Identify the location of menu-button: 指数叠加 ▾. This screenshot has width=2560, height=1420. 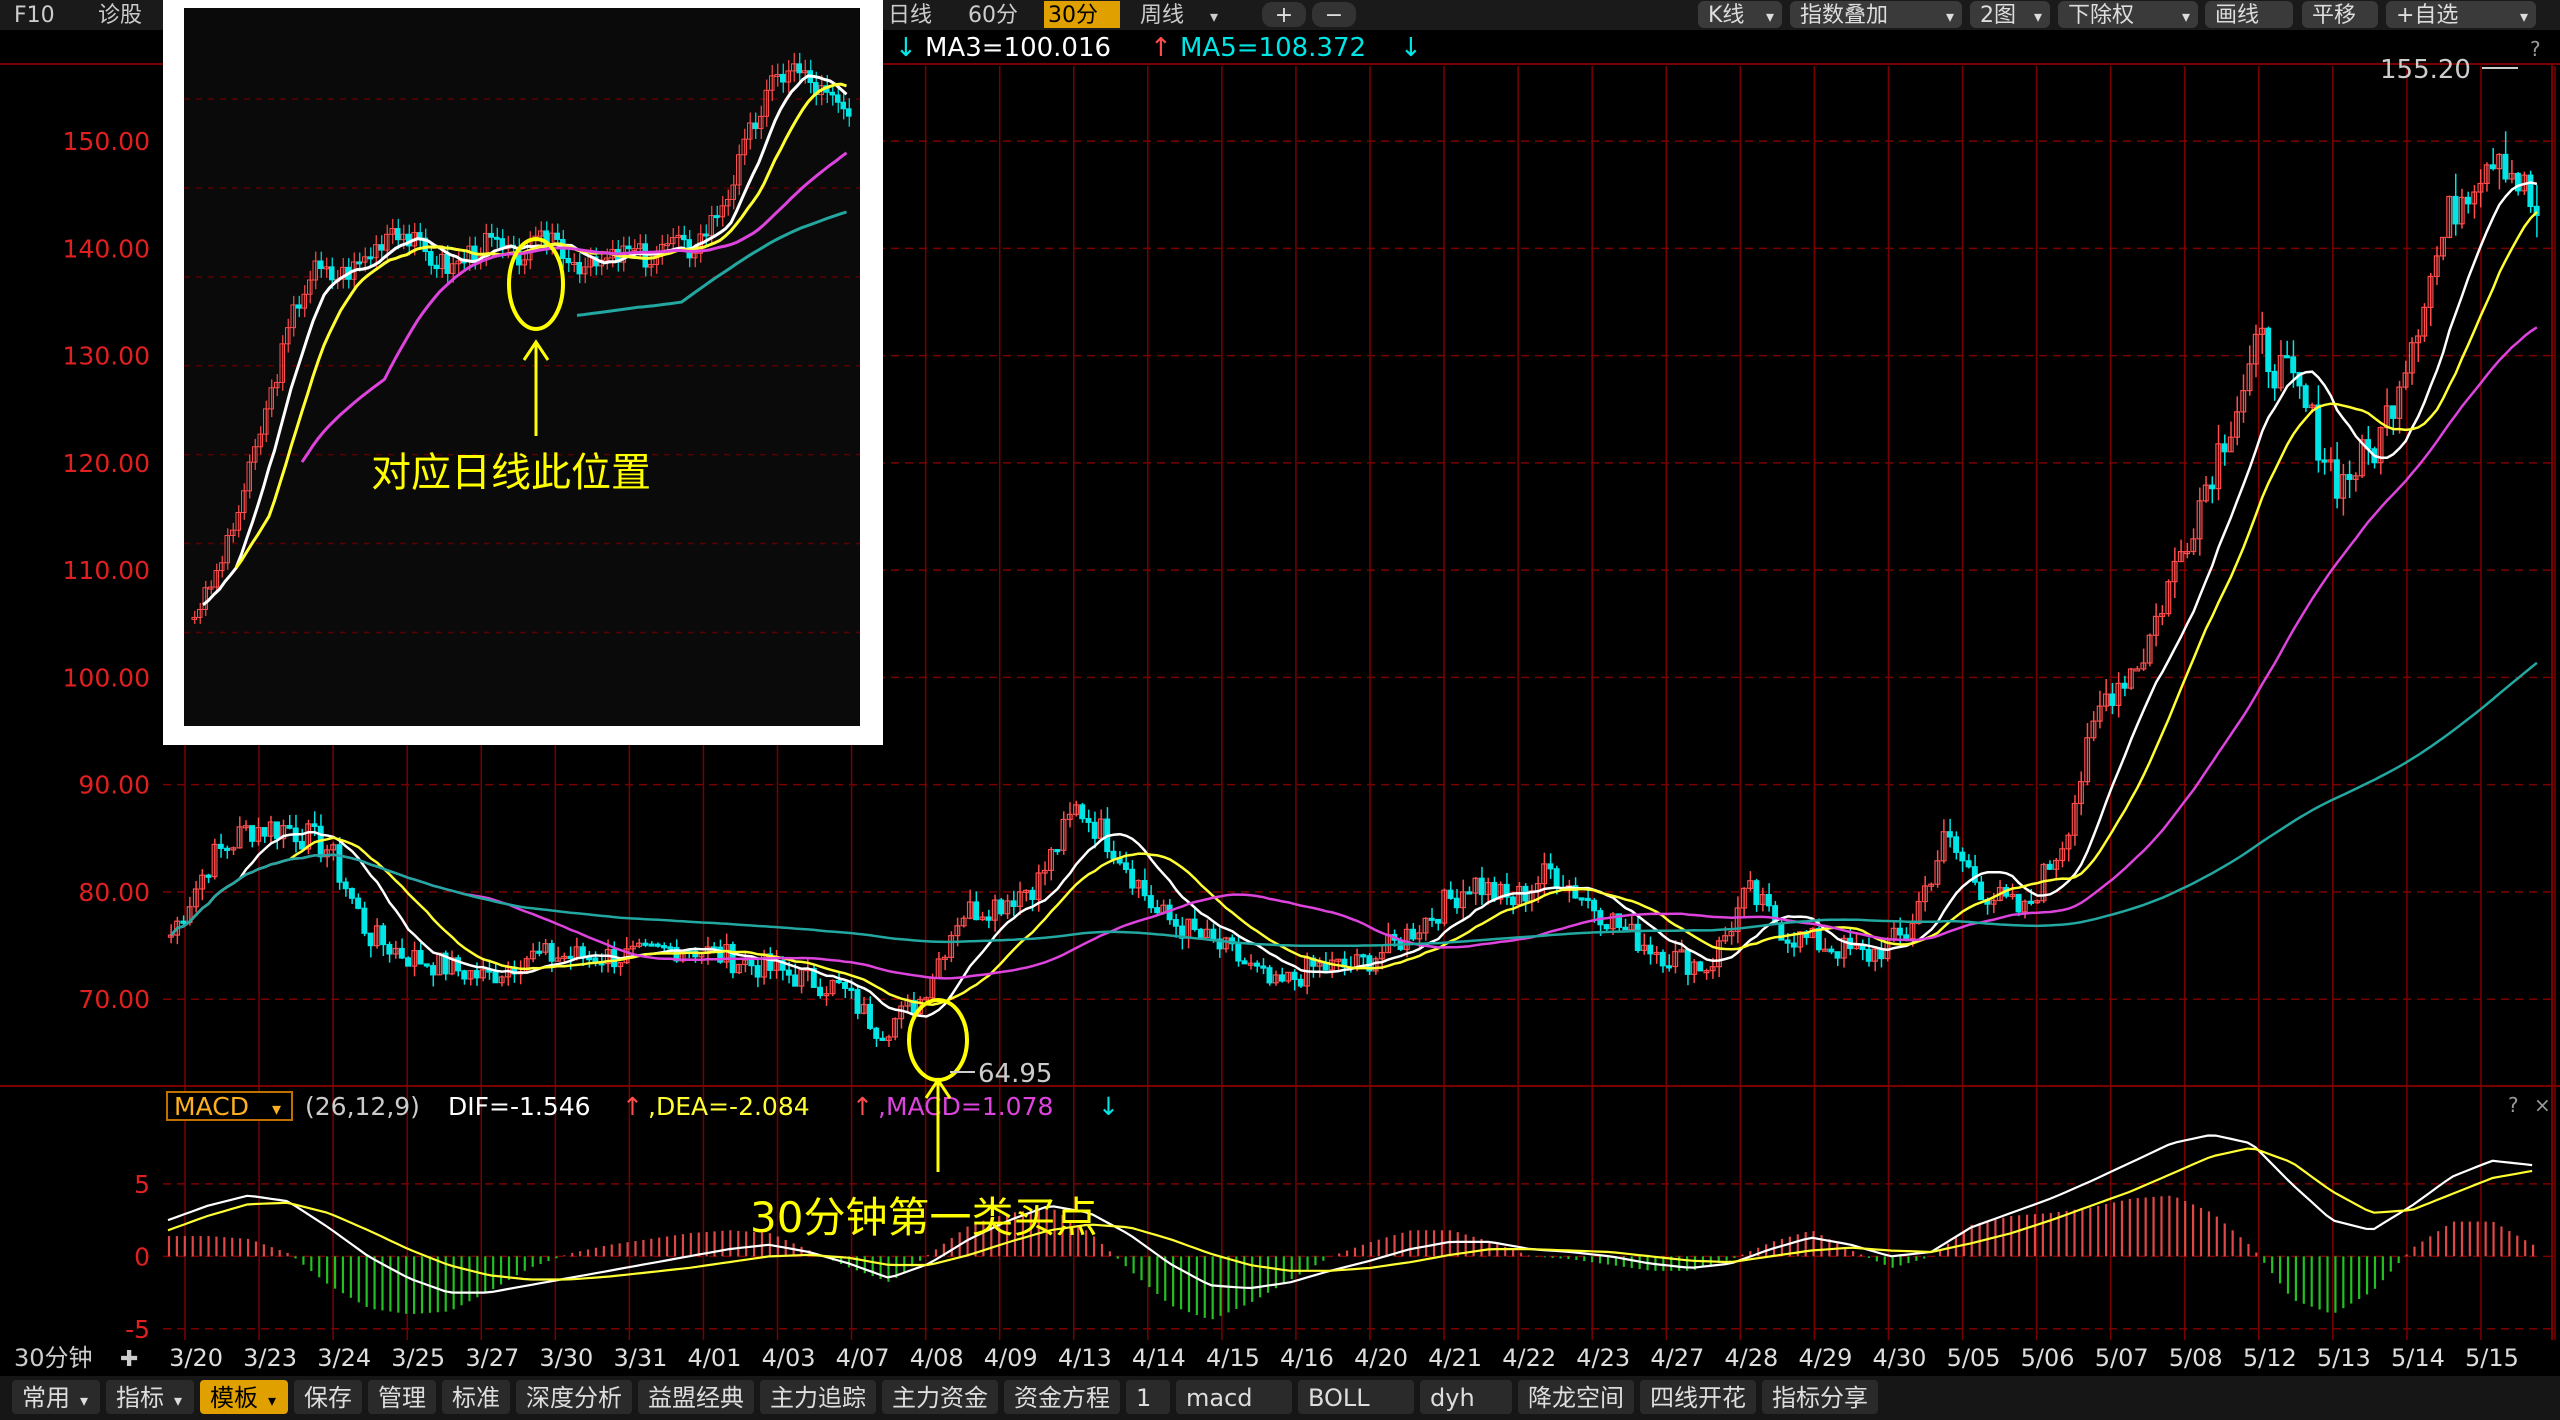
(1876, 14).